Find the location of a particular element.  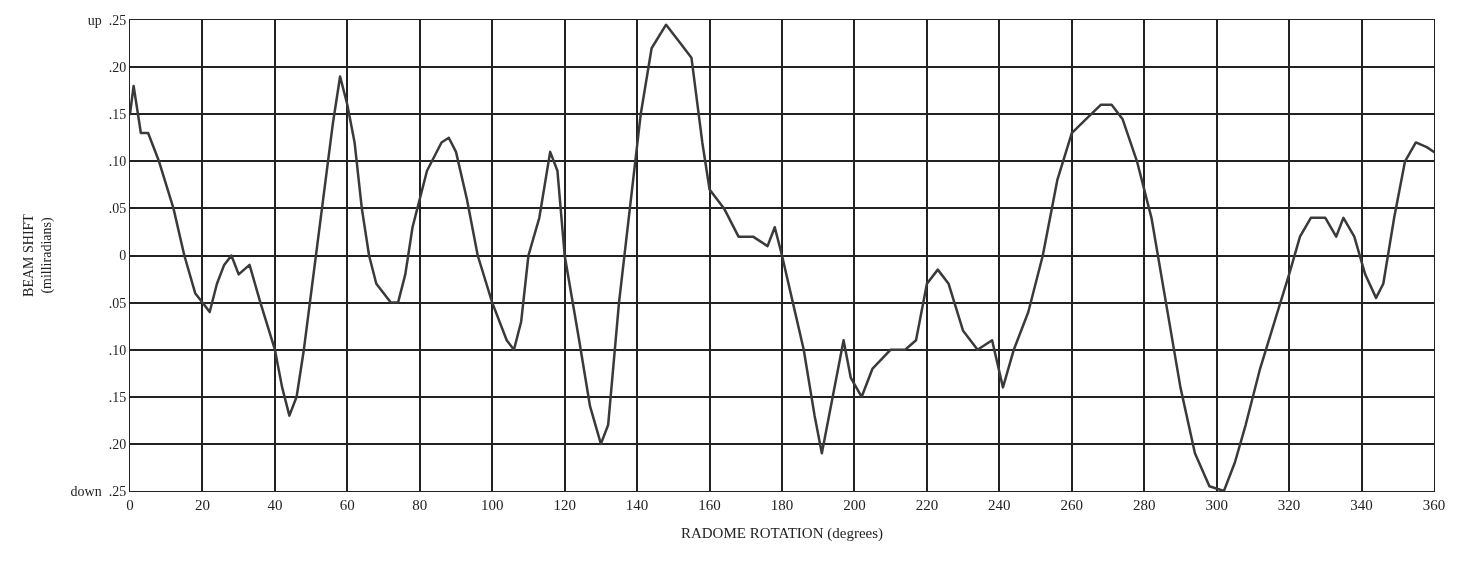

x-tick-label: 20 is located at coordinates (202, 505).